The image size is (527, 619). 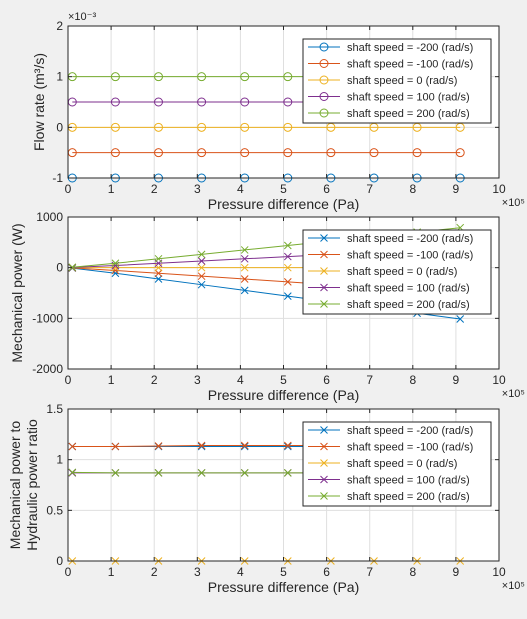 What do you see at coordinates (54, 409) in the screenshot?
I see `y-tick-label: 1.5` at bounding box center [54, 409].